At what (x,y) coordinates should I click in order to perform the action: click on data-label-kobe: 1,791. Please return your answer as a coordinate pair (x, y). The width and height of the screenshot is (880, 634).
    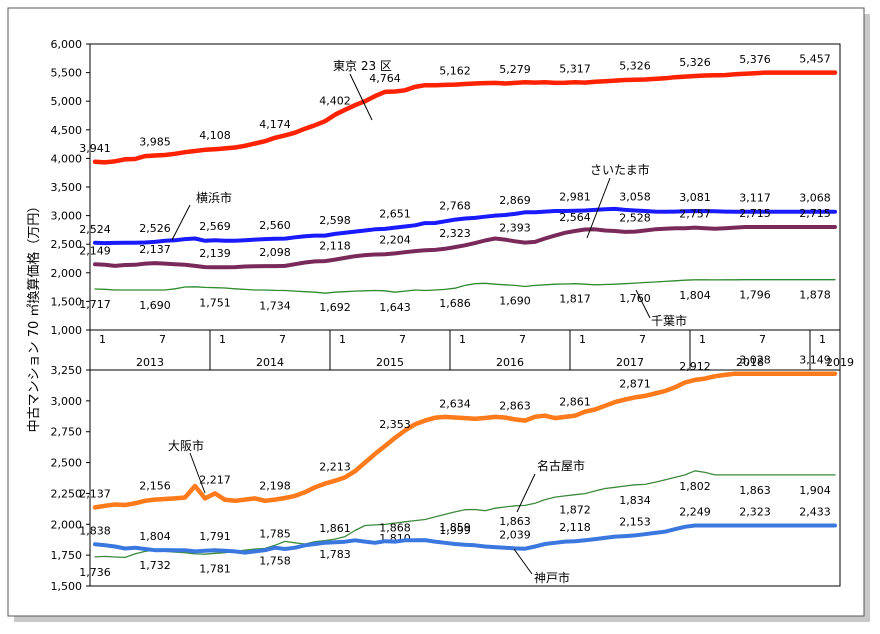
    Looking at the image, I should click on (215, 536).